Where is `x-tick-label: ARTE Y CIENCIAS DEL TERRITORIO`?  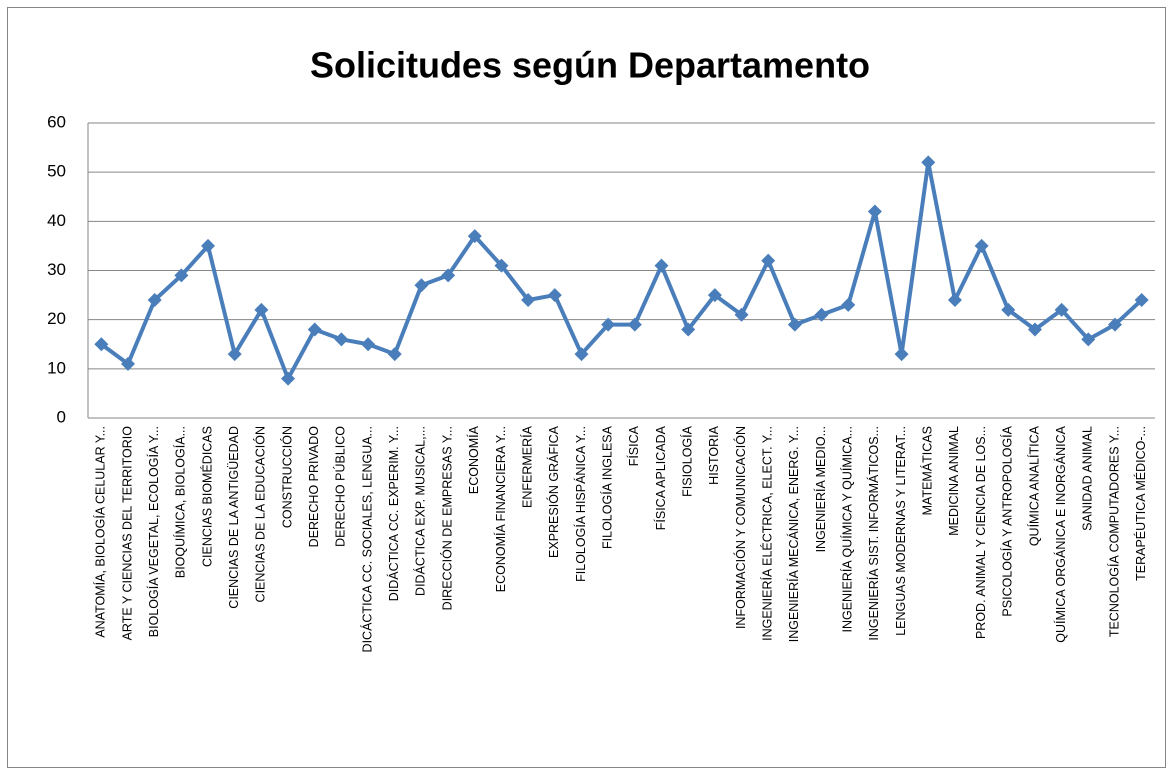 x-tick-label: ARTE Y CIENCIAS DEL TERRITORIO is located at coordinates (127, 533).